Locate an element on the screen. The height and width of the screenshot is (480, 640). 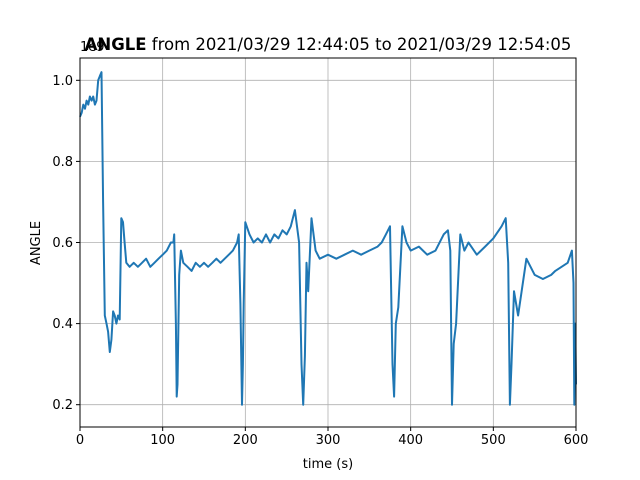
y-tick-label: 0.6 is located at coordinates (62, 243).